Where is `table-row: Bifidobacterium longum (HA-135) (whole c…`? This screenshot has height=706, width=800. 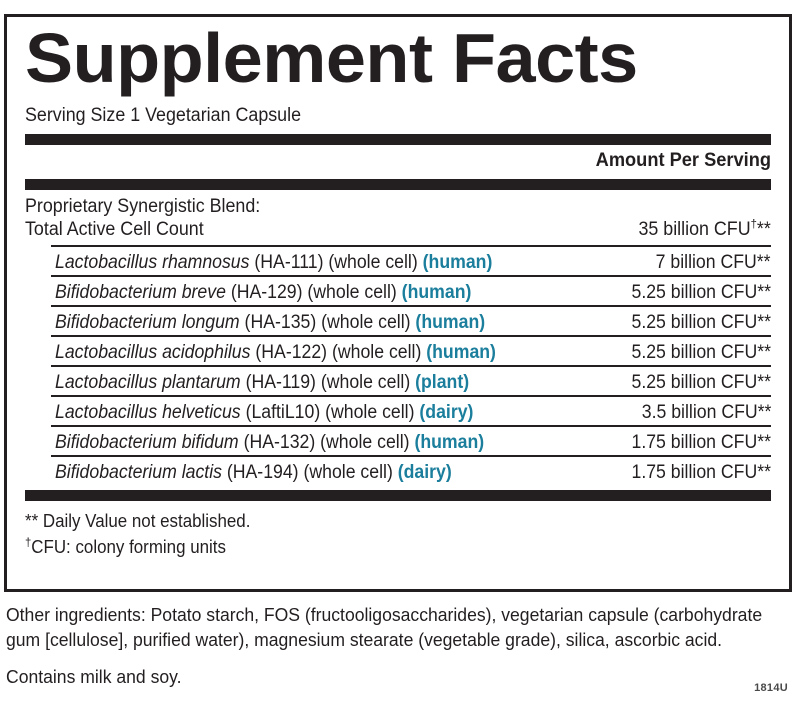 table-row: Bifidobacterium longum (HA-135) (whole c… is located at coordinates (411, 320).